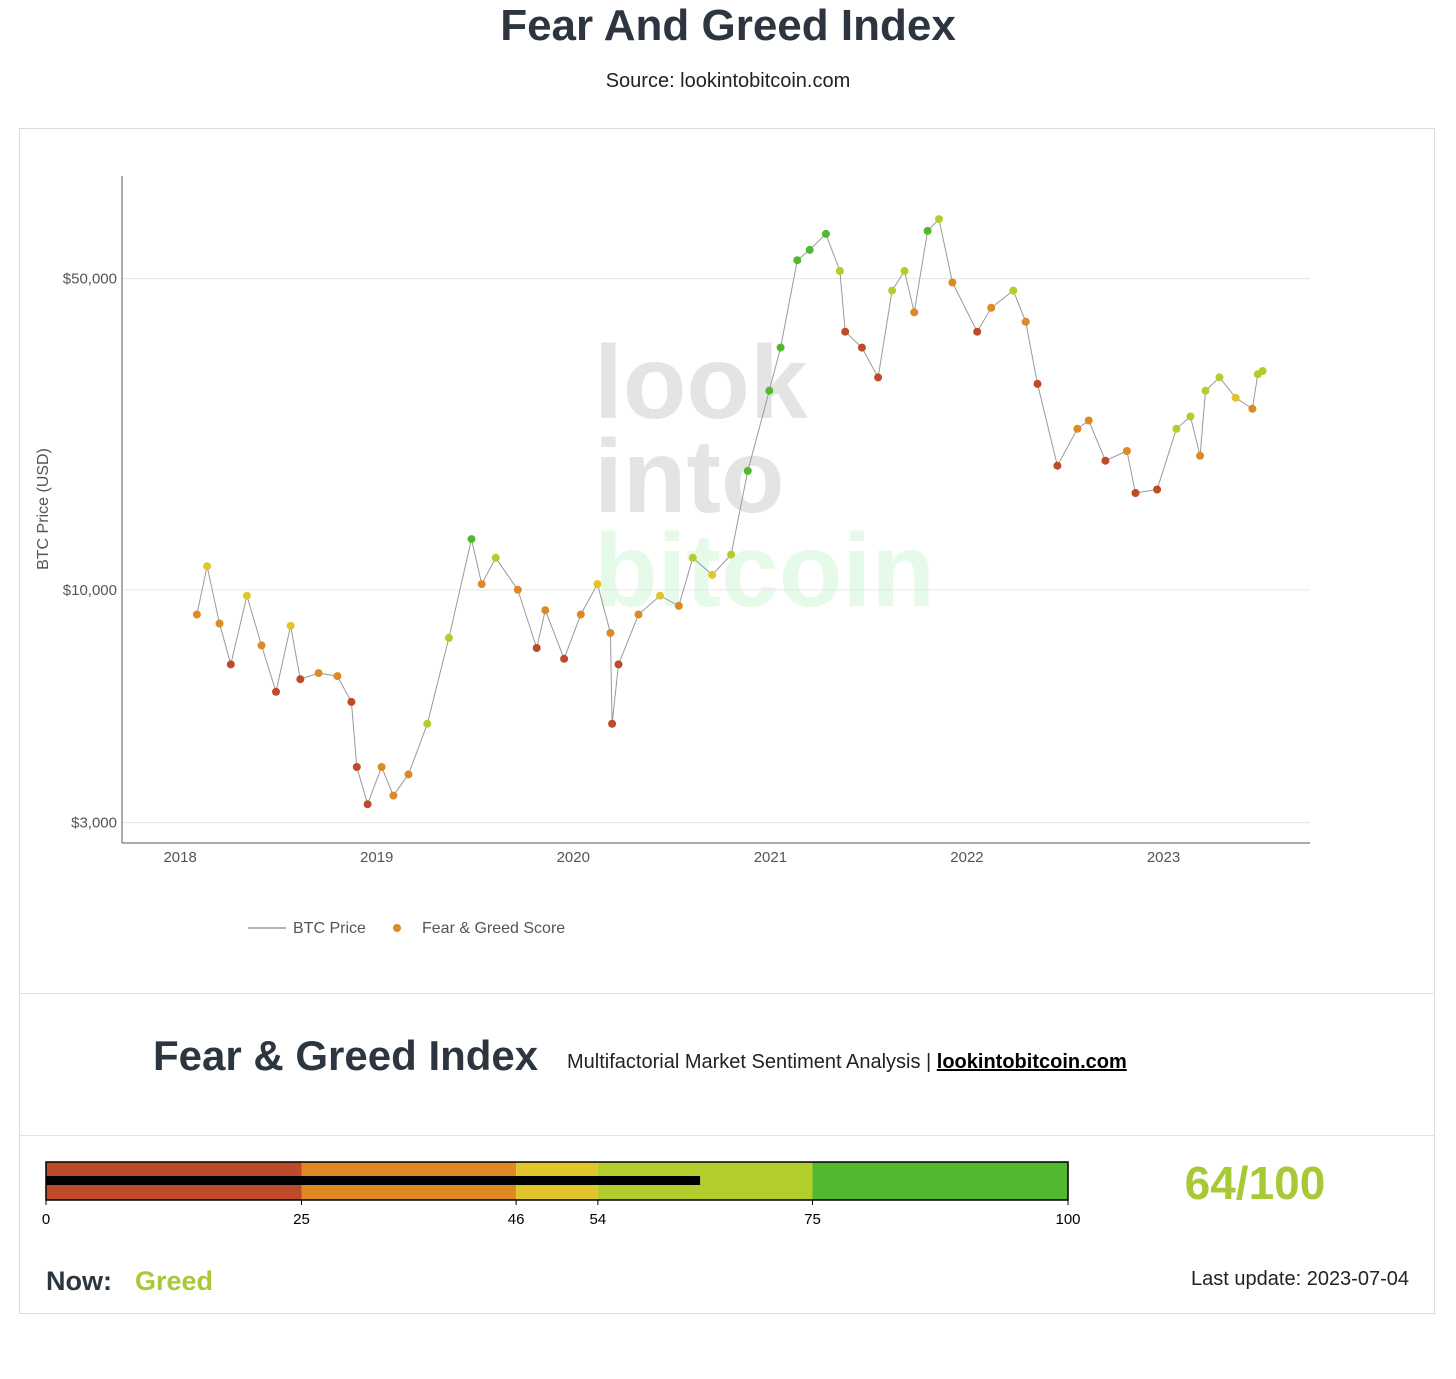 This screenshot has height=1379, width=1456. I want to click on x-tick-label: 2021, so click(770, 857).